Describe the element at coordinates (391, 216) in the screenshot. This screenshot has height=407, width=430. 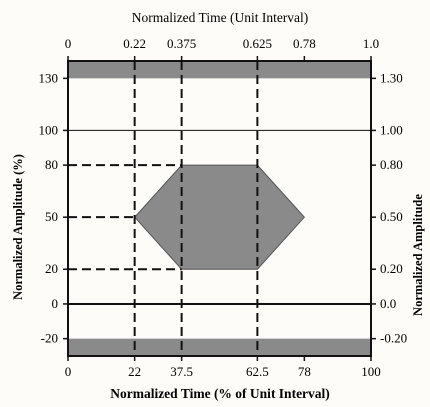
I see `right-tick-label: 0.50` at that location.